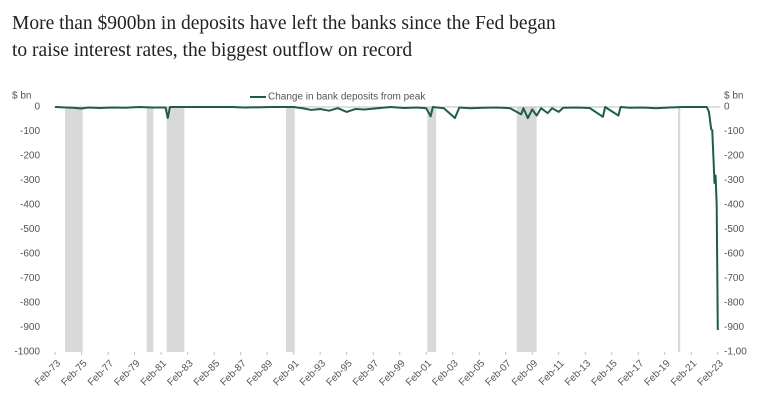 This screenshot has width=758, height=402. I want to click on x-tick-label: Feb-13, so click(578, 373).